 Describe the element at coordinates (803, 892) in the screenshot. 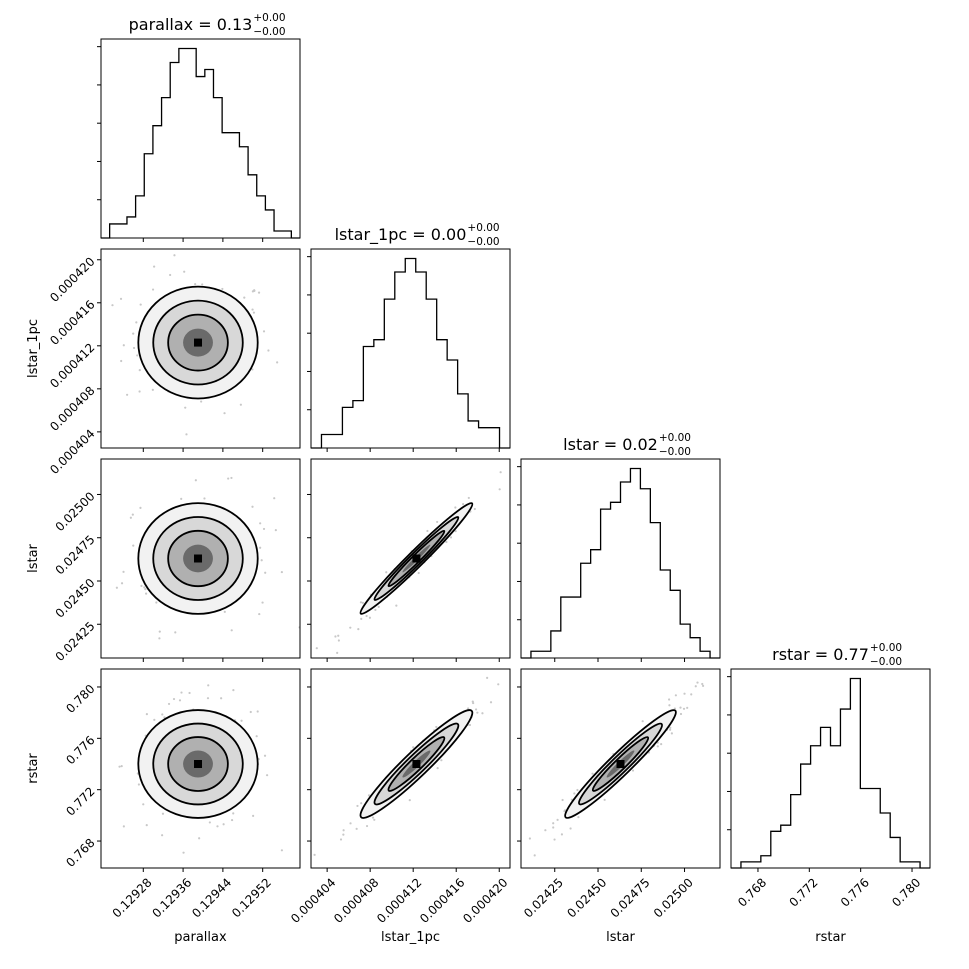

I see `x-tick-label: 0.772` at that location.